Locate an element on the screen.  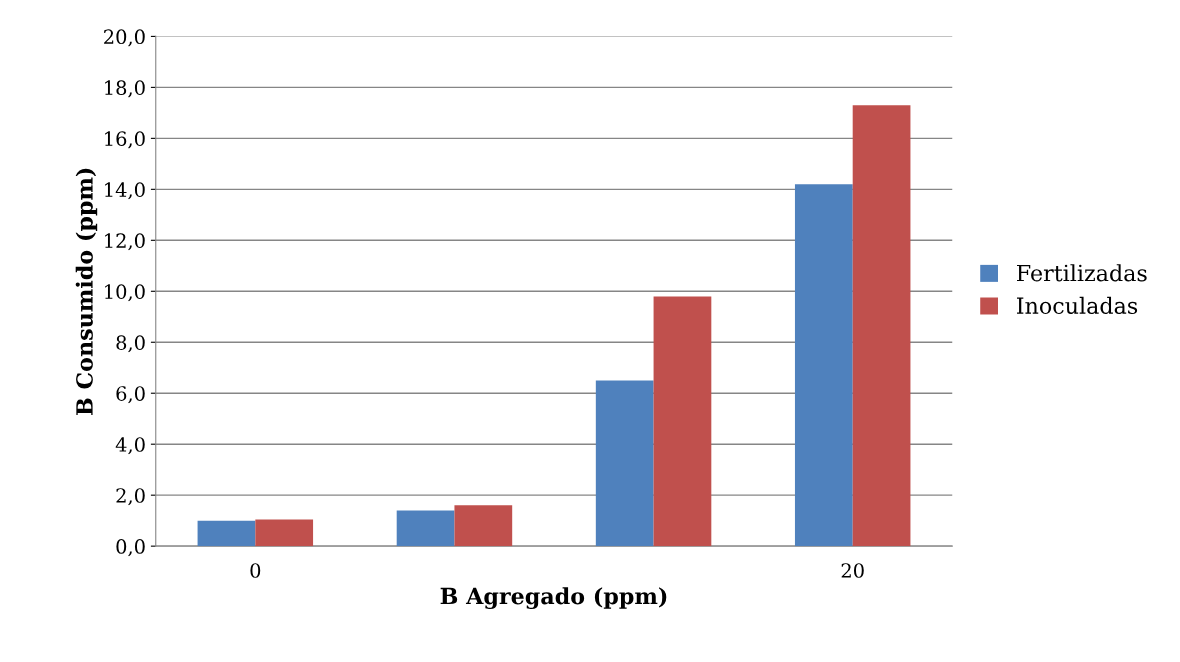
y-tick-label: 12,0 is located at coordinates (125, 242).